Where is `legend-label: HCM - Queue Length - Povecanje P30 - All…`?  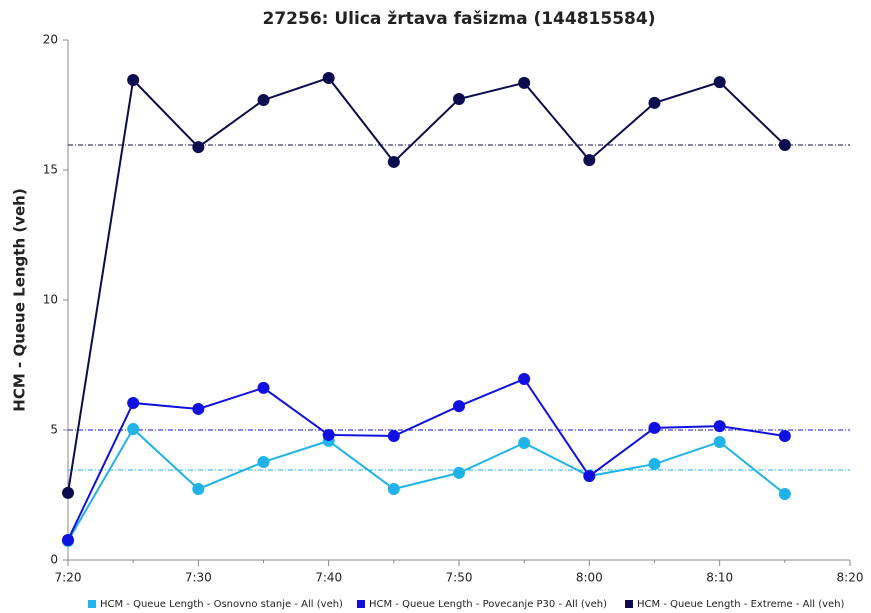
legend-label: HCM - Queue Length - Povecanje P30 - All… is located at coordinates (488, 604).